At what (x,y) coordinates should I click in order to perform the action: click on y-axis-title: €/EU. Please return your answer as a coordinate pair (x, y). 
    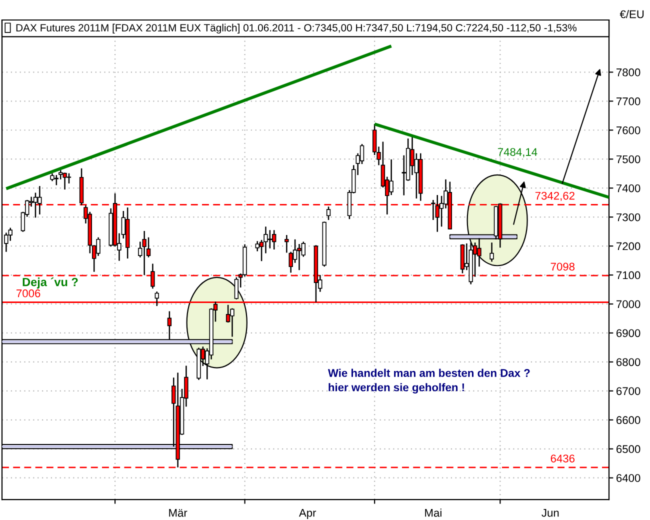
    Looking at the image, I should click on (632, 14).